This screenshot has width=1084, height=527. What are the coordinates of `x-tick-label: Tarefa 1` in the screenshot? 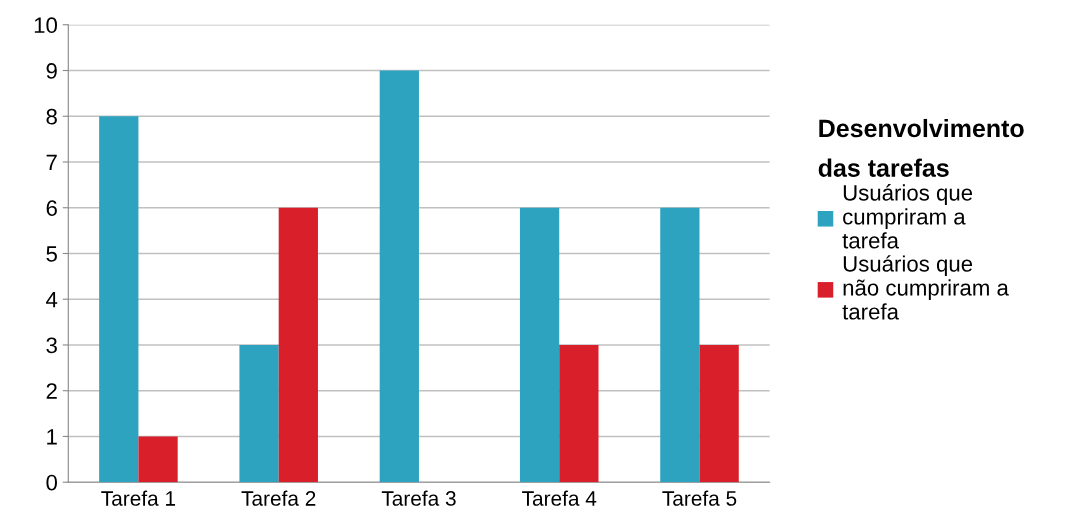 It's located at (138, 498).